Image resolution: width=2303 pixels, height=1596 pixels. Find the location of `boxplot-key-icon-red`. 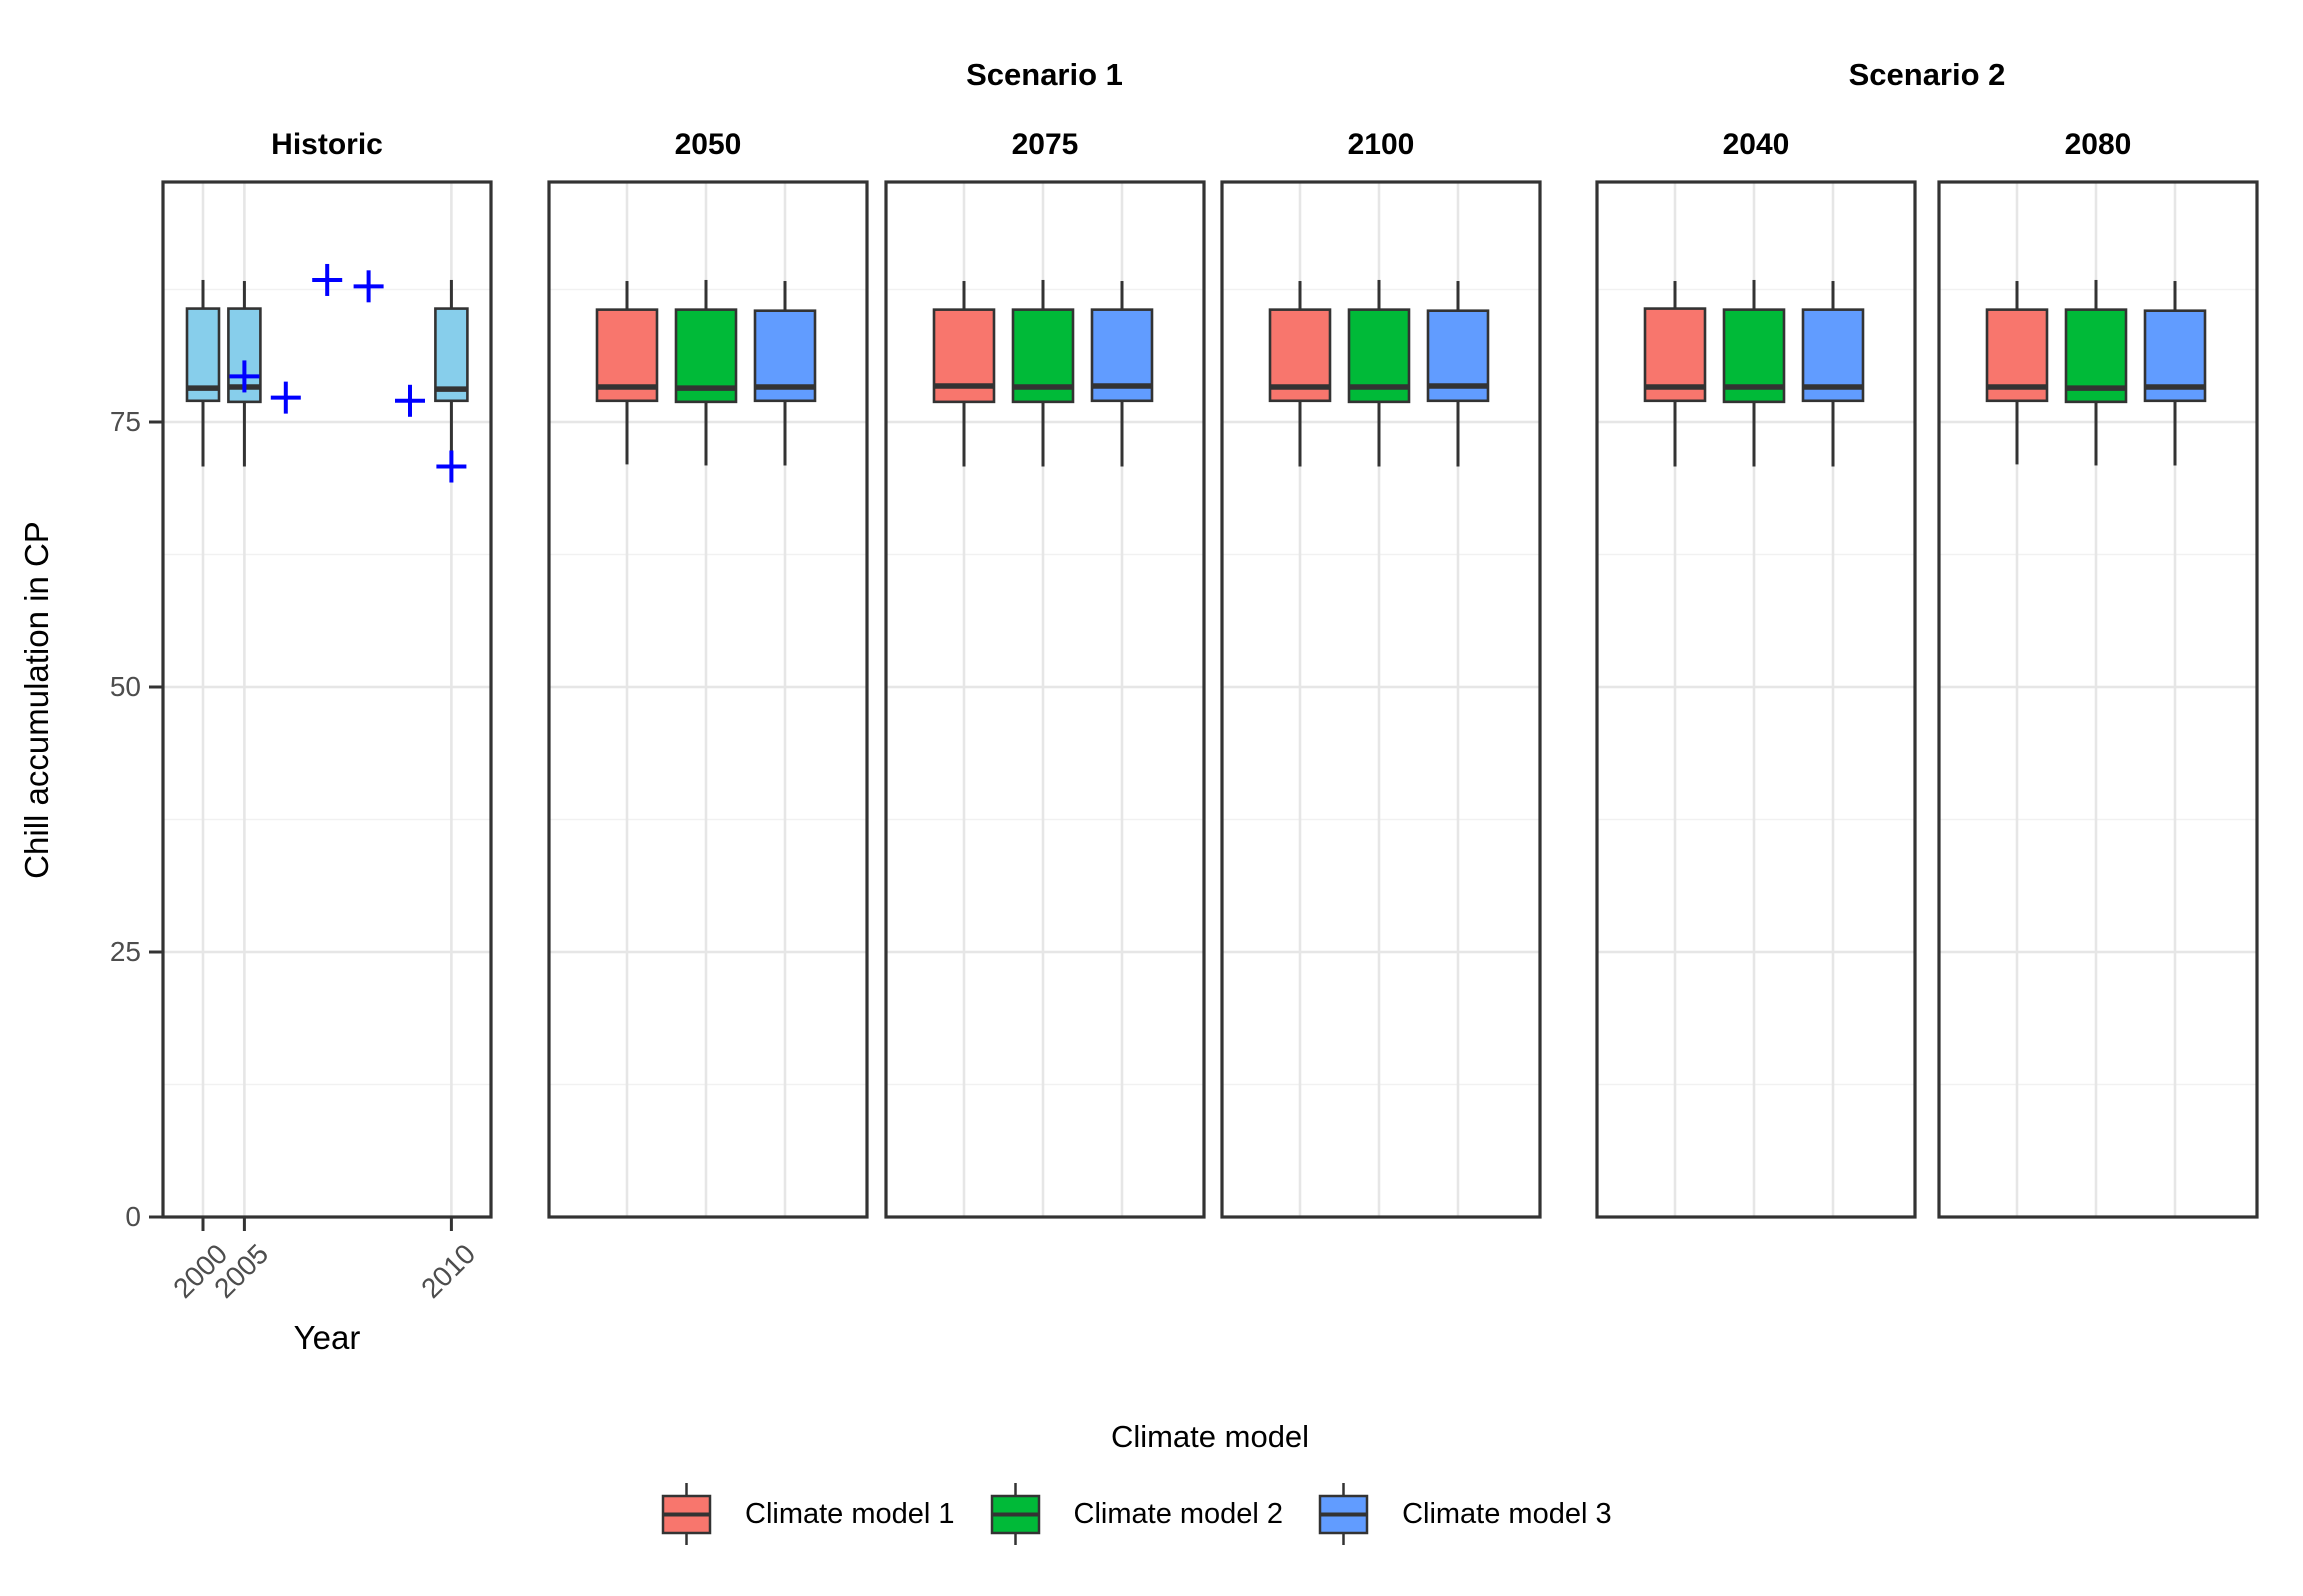

boxplot-key-icon-red is located at coordinates (686, 1514).